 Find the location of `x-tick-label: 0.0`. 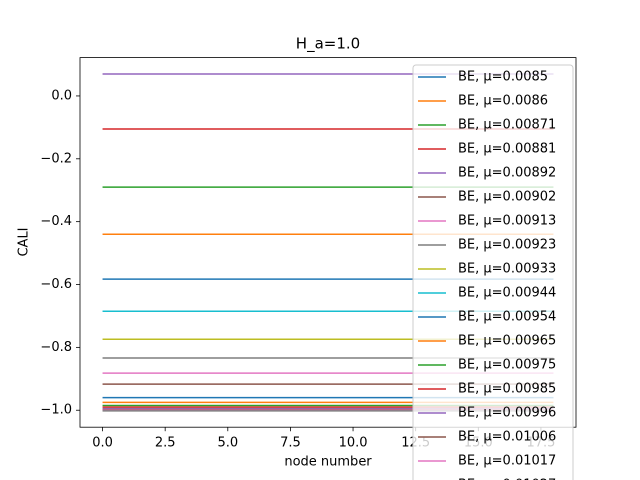

x-tick-label: 0.0 is located at coordinates (102, 443).